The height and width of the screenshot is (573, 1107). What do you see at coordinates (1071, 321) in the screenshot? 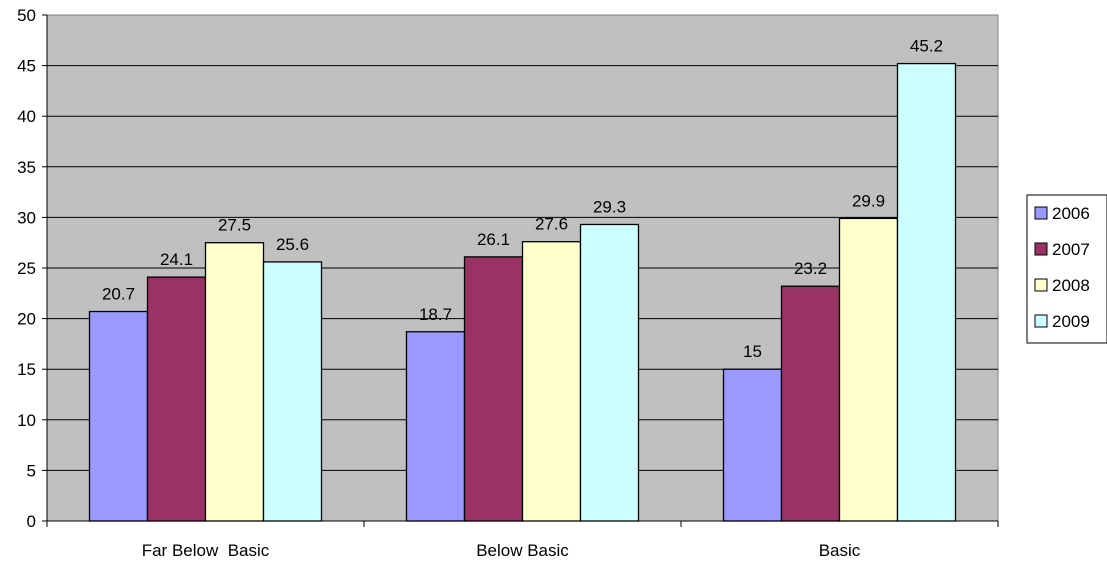
I see `legend-label: 2009` at bounding box center [1071, 321].